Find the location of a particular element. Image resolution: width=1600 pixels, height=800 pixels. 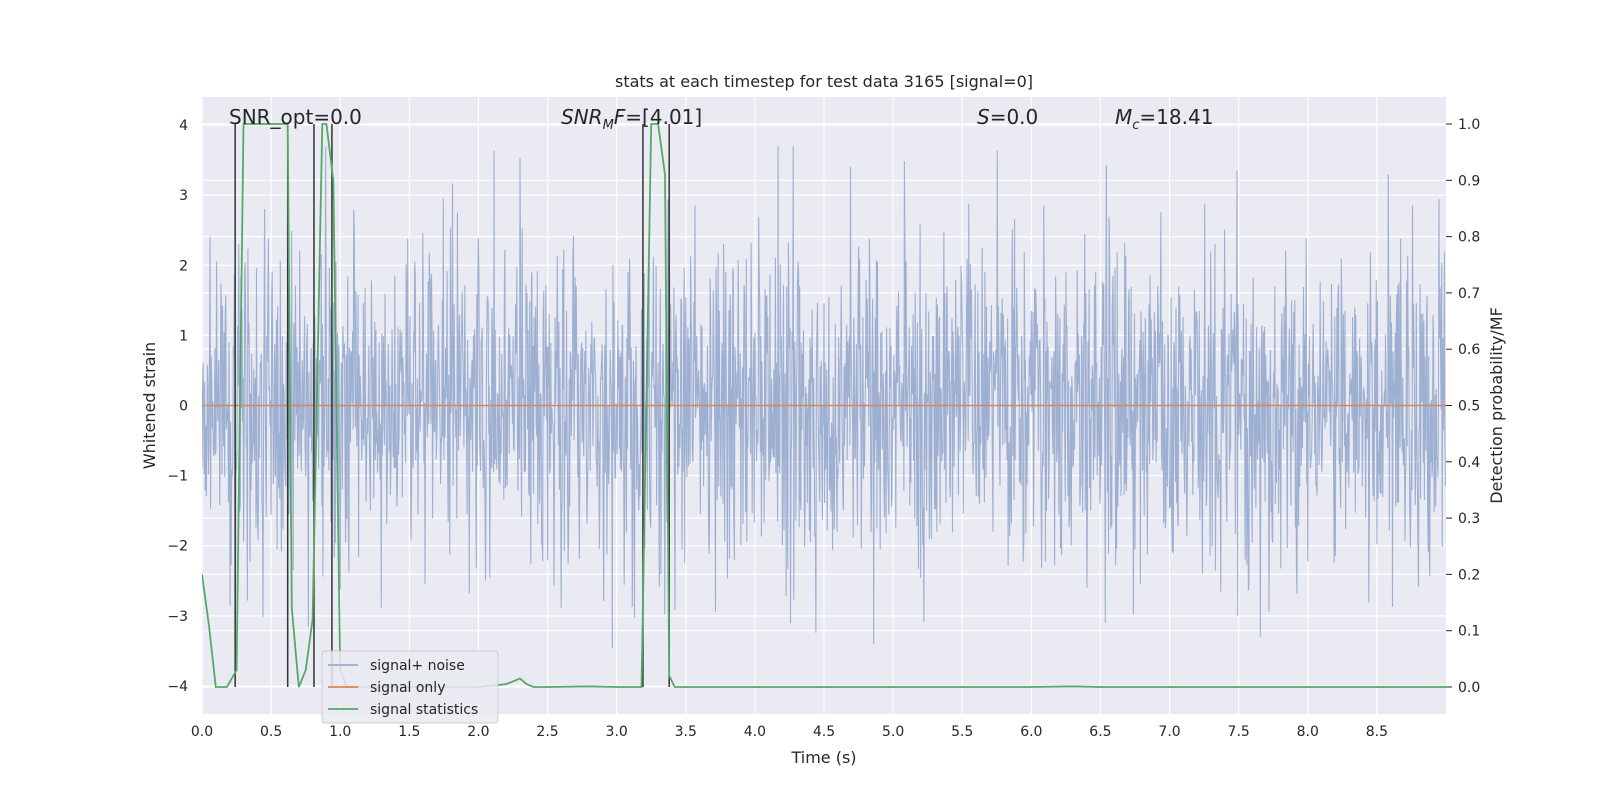

x-tick-label: 1.5 is located at coordinates (409, 732).